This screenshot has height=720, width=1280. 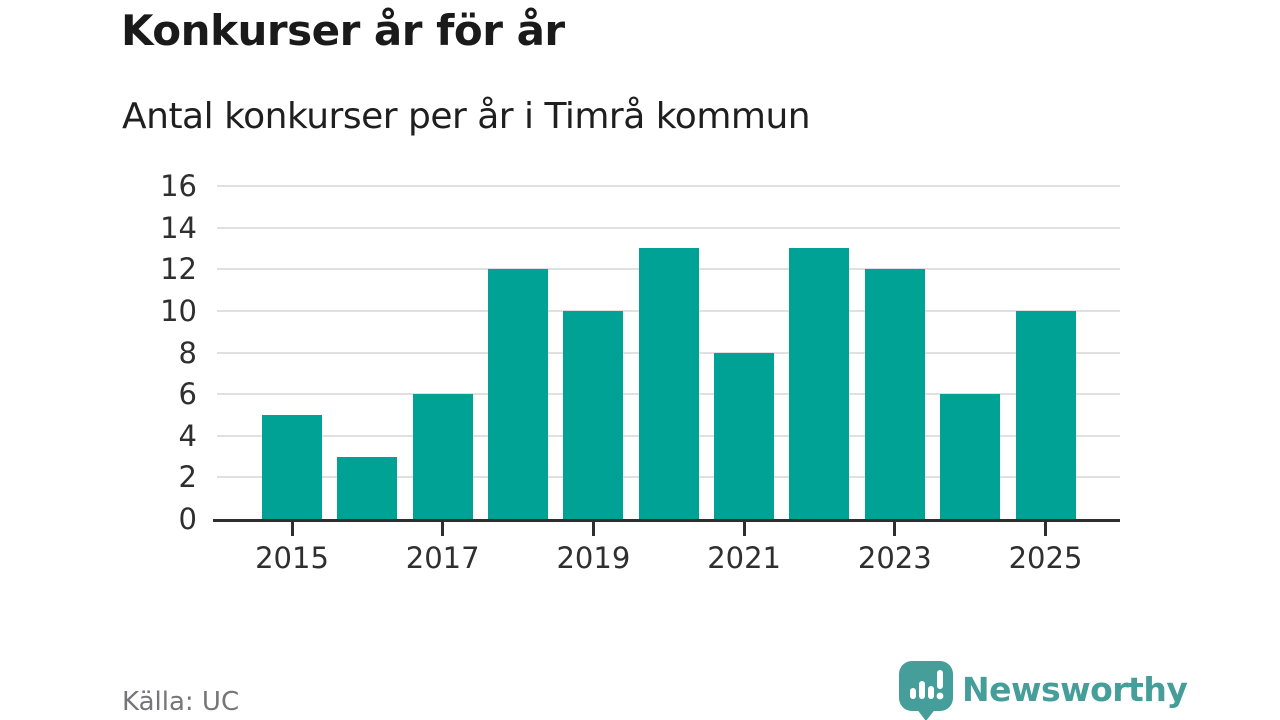 I want to click on chart-subtitle: Antal konkurser per år i Timrå kommun, so click(x=466, y=116).